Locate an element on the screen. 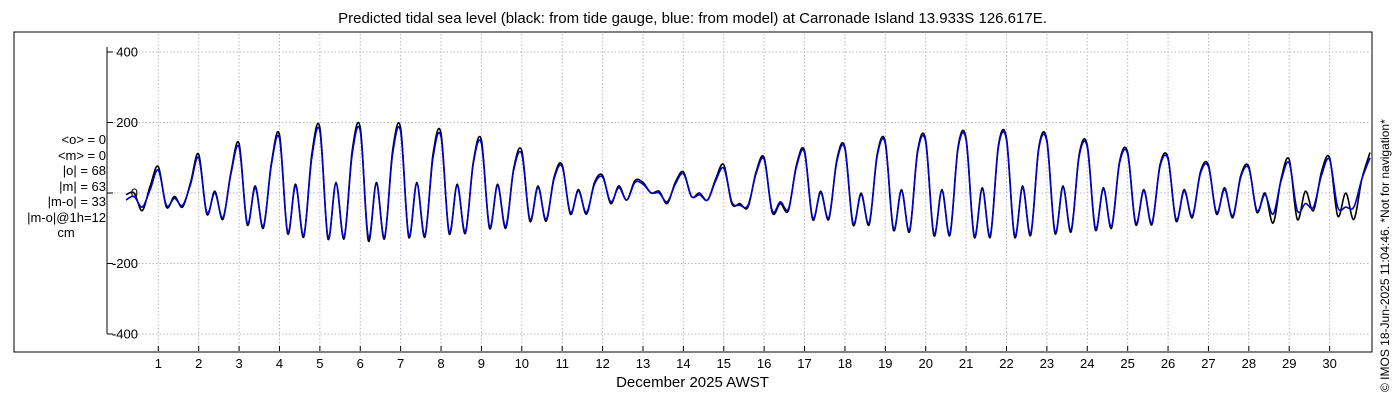  y-tick-label: -200 is located at coordinates (125, 263).